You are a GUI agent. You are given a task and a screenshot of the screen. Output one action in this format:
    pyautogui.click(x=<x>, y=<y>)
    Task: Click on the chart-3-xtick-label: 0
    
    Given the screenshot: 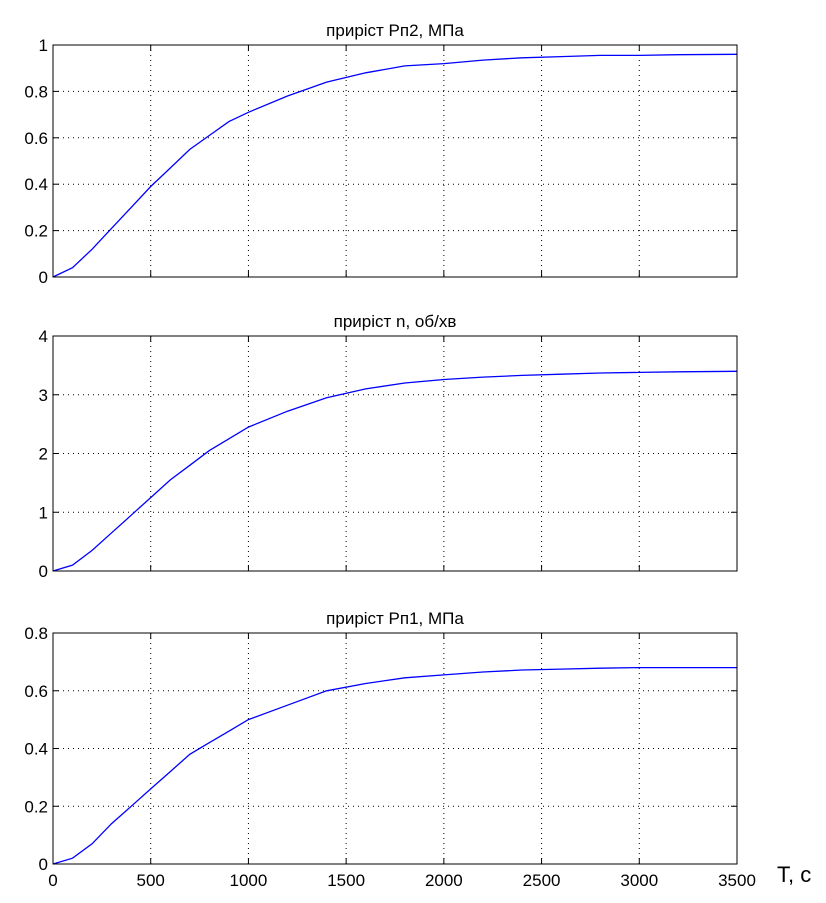 What is the action you would take?
    pyautogui.click(x=52, y=880)
    